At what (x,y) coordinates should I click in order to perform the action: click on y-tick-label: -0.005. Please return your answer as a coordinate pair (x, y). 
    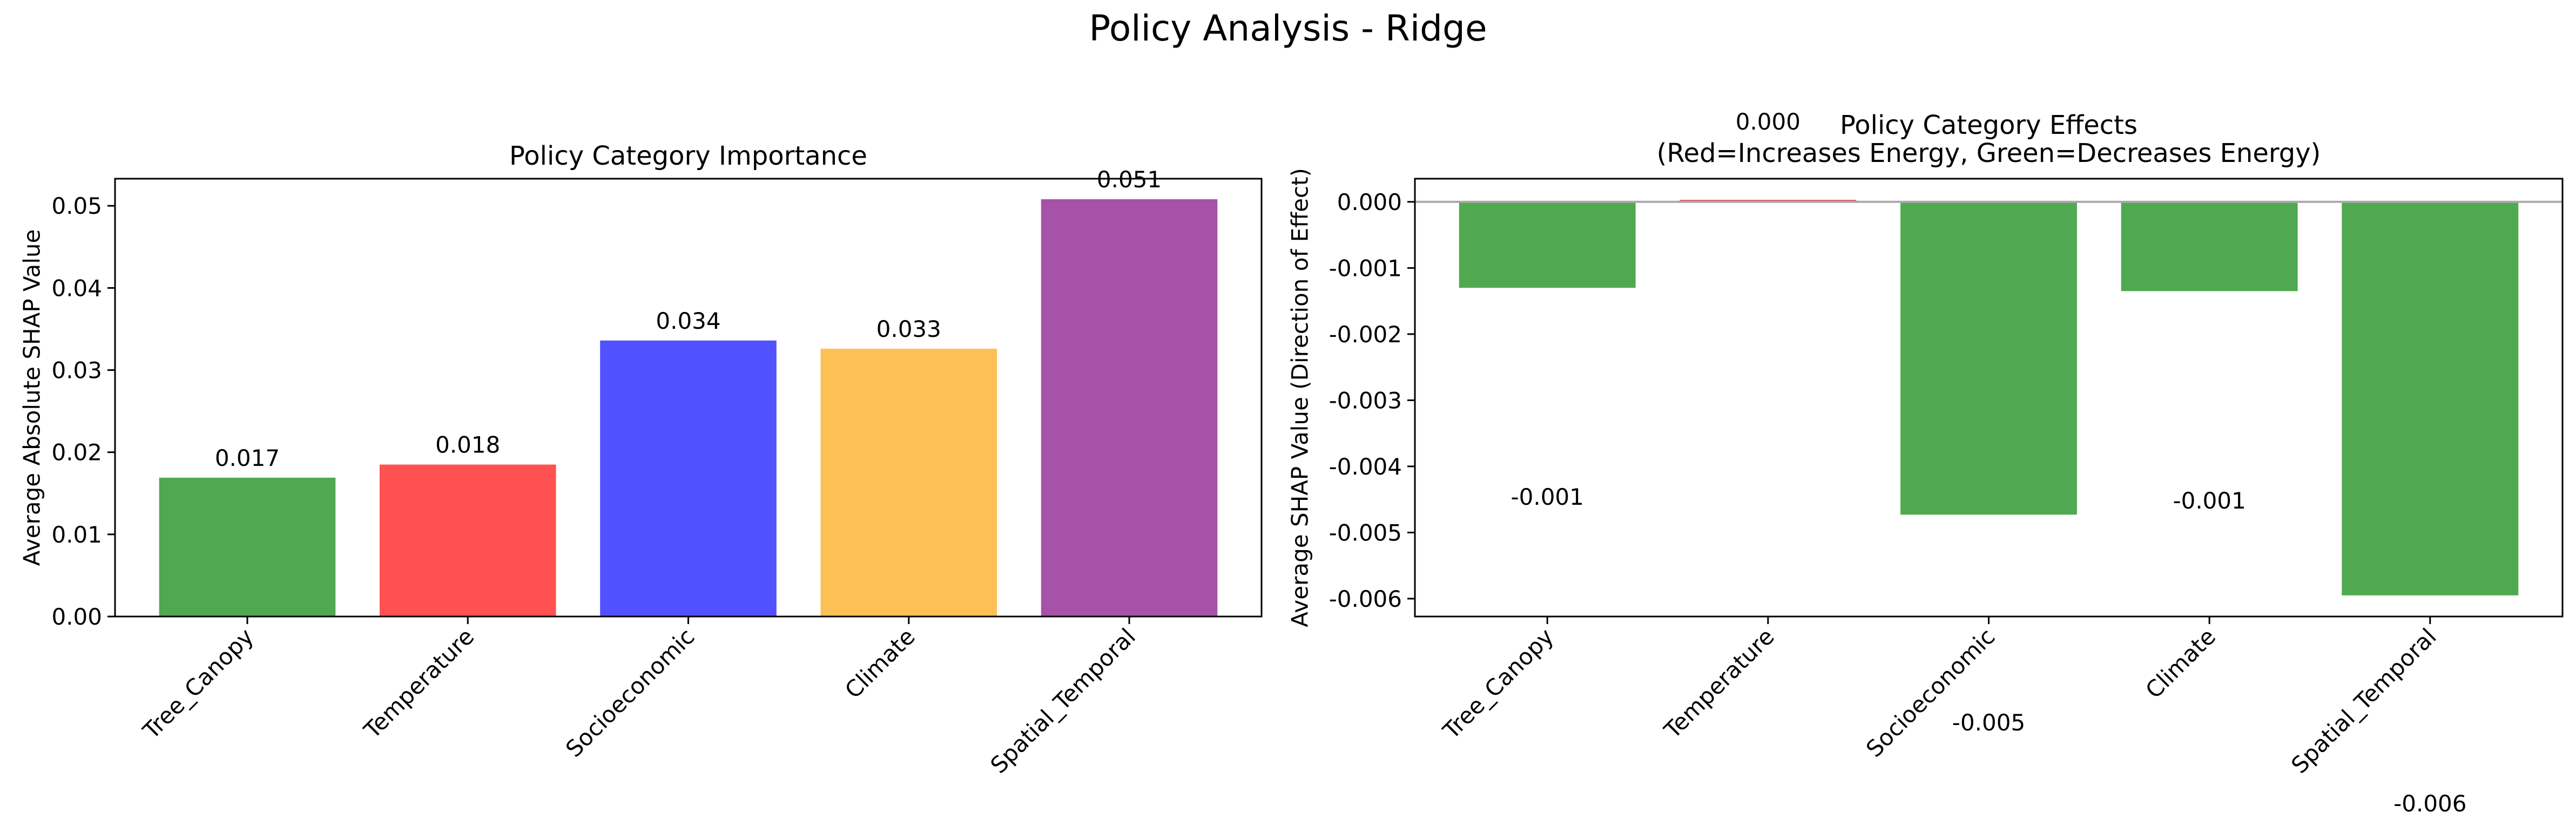
    Looking at the image, I should click on (1365, 532).